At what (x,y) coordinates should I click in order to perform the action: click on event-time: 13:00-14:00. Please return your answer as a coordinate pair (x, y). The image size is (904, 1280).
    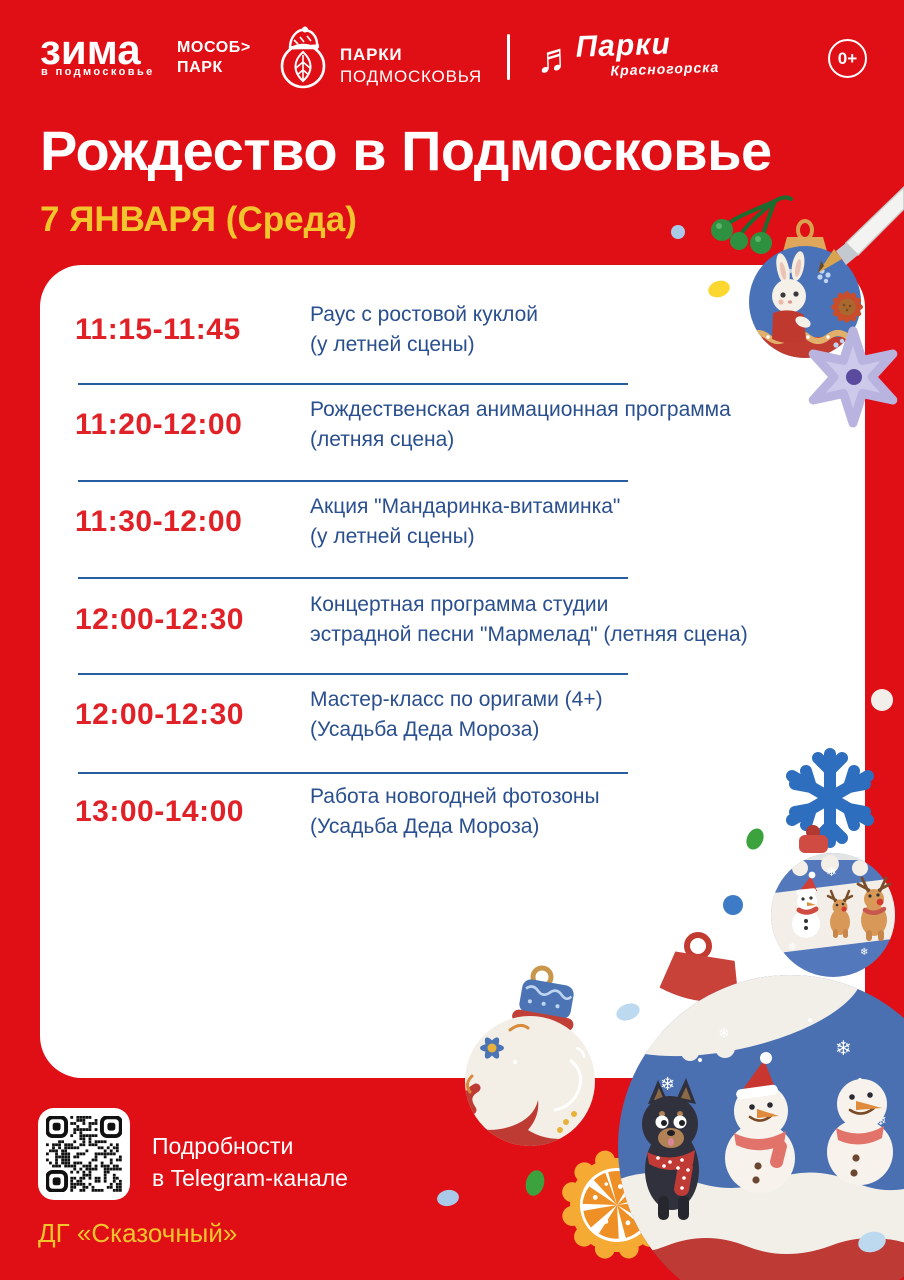
    Looking at the image, I should click on (159, 811).